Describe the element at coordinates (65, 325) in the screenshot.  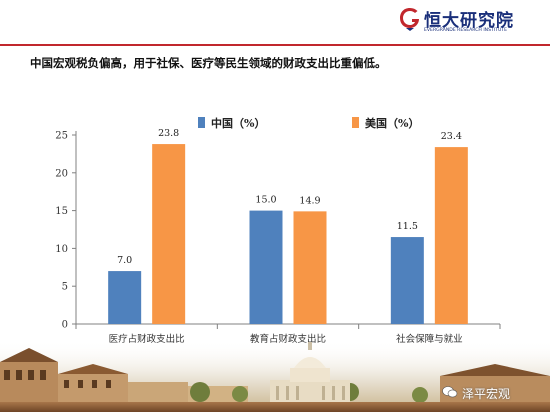
I see `y-tick-label: 0` at that location.